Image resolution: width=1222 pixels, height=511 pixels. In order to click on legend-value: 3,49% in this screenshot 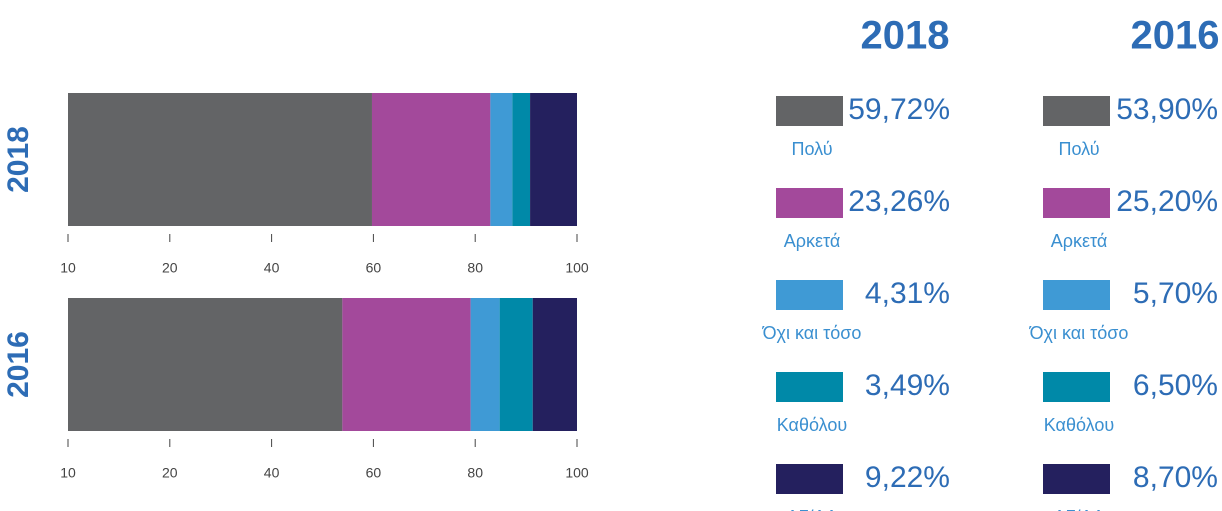, I will do `click(907, 385)`.